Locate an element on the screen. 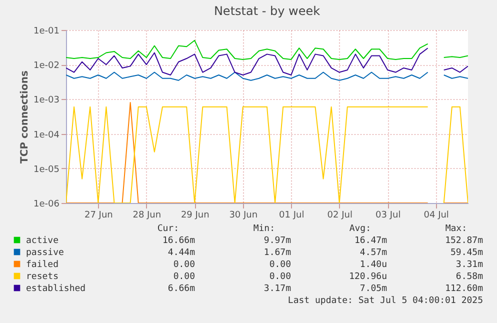 The image size is (497, 323). x-tick-label: 03 Jul is located at coordinates (388, 215).